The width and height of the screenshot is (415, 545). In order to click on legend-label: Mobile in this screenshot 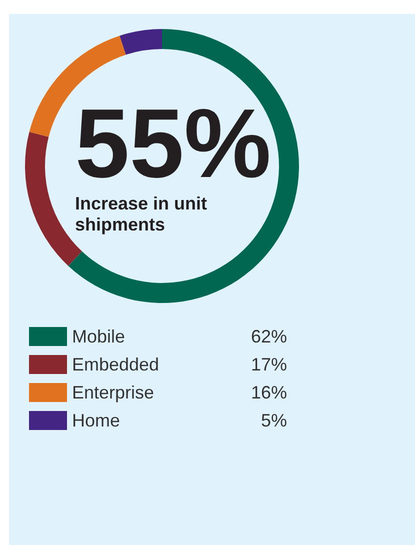, I will do `click(99, 336)`.